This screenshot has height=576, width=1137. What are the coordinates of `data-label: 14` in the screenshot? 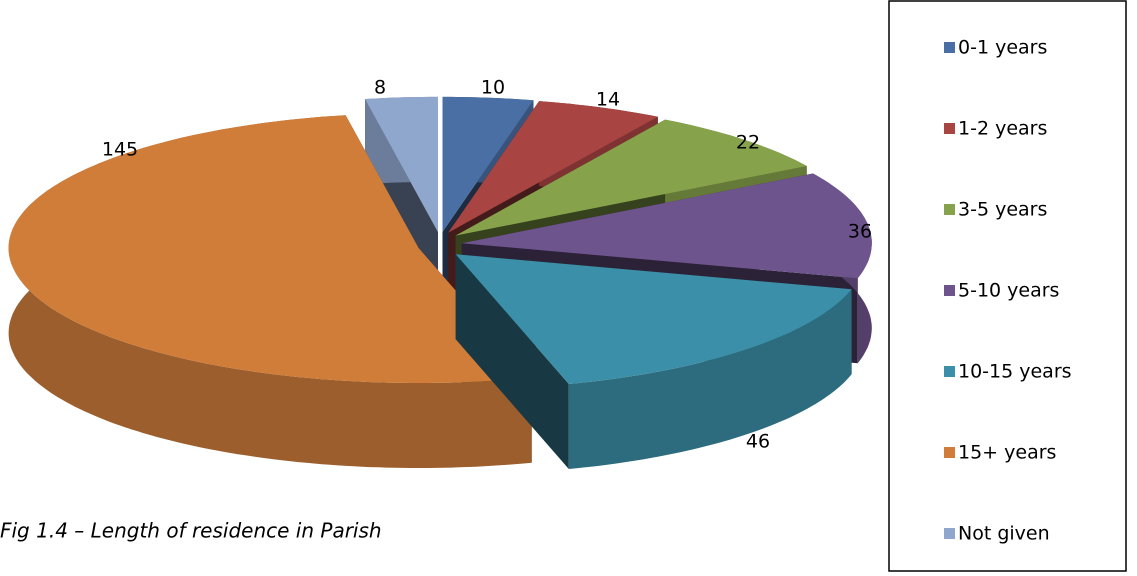 It's located at (608, 100).